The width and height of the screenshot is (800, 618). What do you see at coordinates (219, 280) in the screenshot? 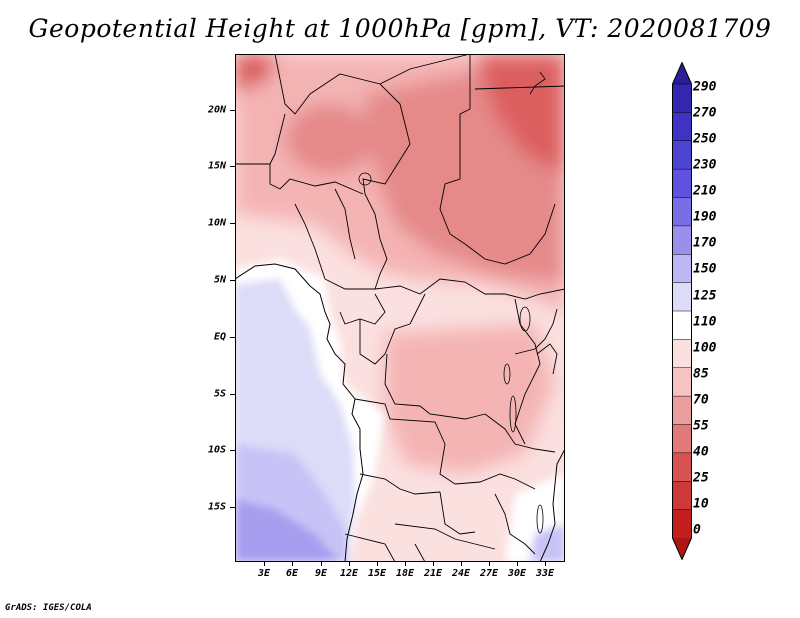
I see `lat-label: 5N` at bounding box center [219, 280].